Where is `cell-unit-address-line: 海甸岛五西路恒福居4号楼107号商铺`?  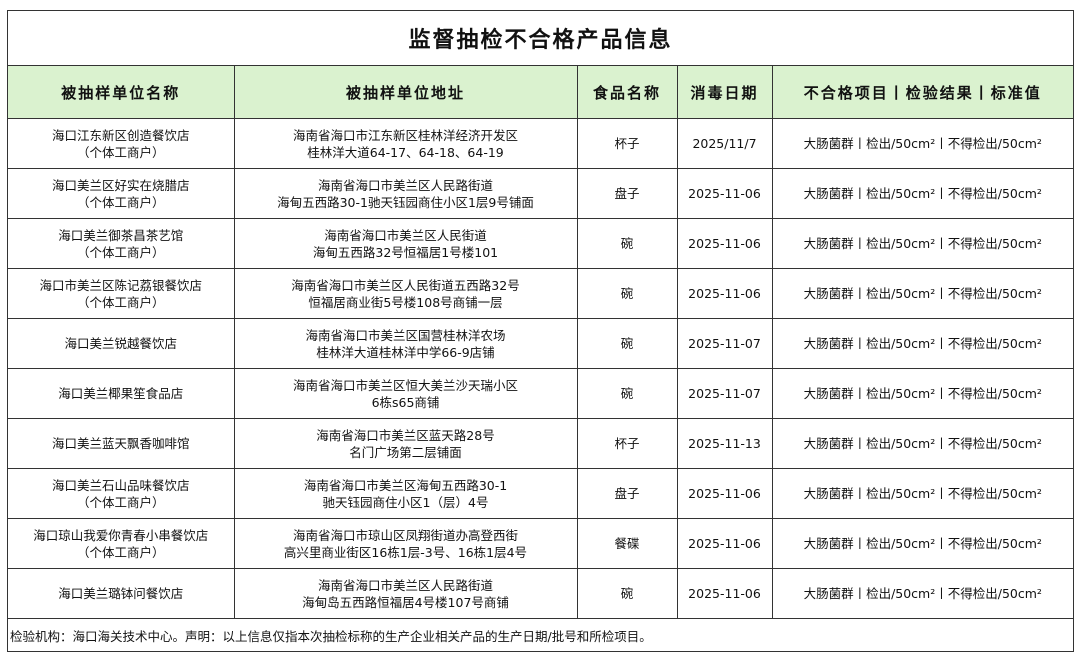
cell-unit-address-line: 海甸岛五西路恒福居4号楼107号商铺 is located at coordinates (405, 602).